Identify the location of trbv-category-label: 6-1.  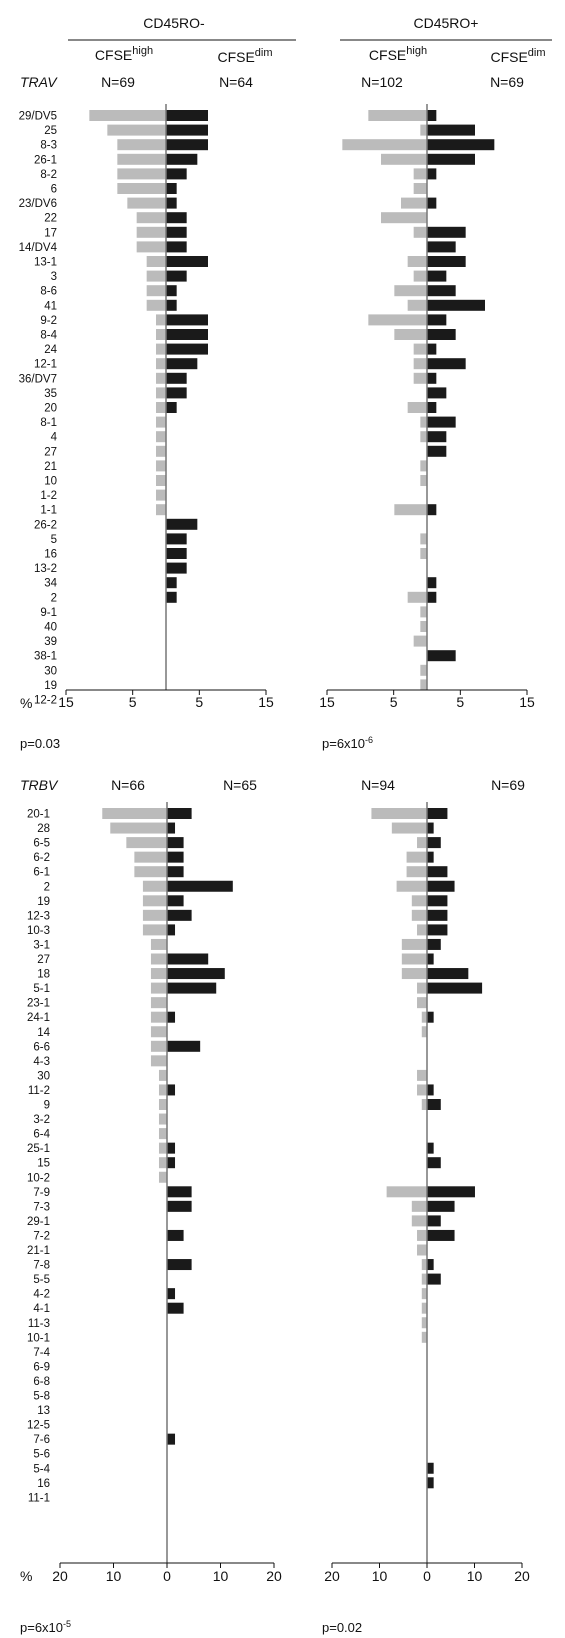
(41, 873).